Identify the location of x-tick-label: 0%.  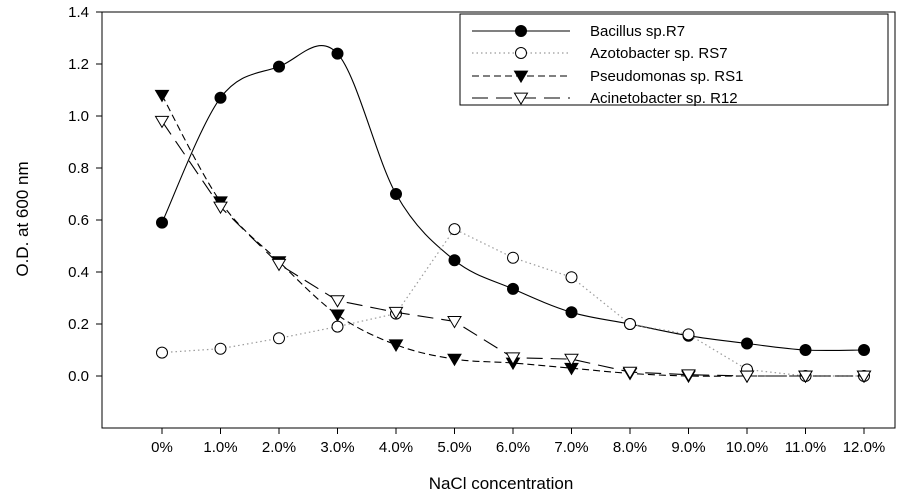
(162, 447).